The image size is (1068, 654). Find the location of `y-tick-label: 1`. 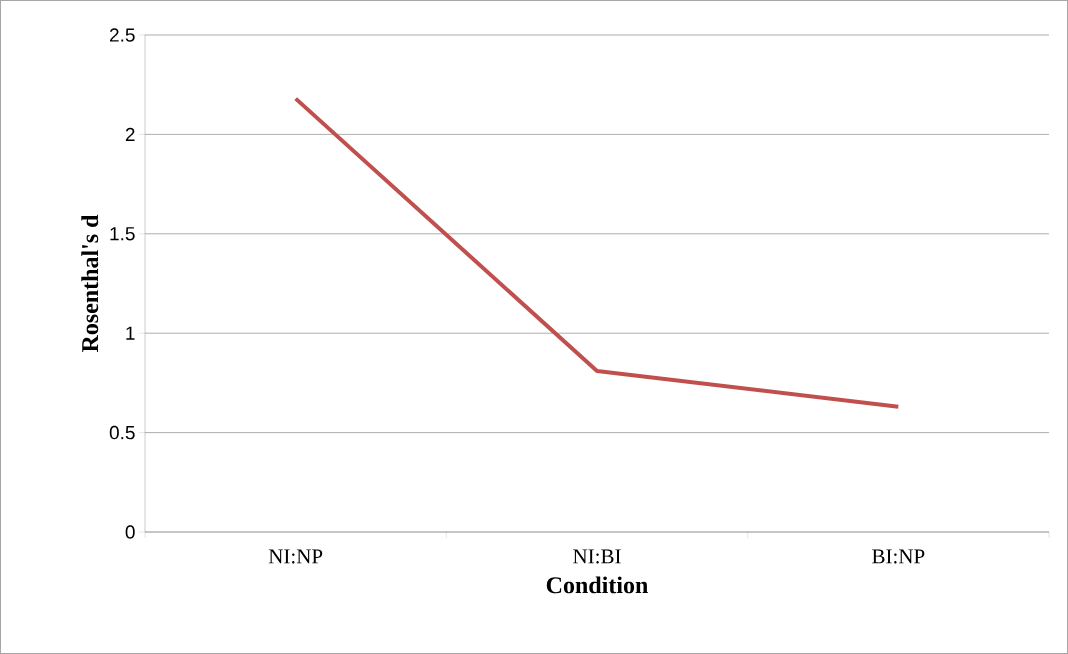

y-tick-label: 1 is located at coordinates (130, 333).